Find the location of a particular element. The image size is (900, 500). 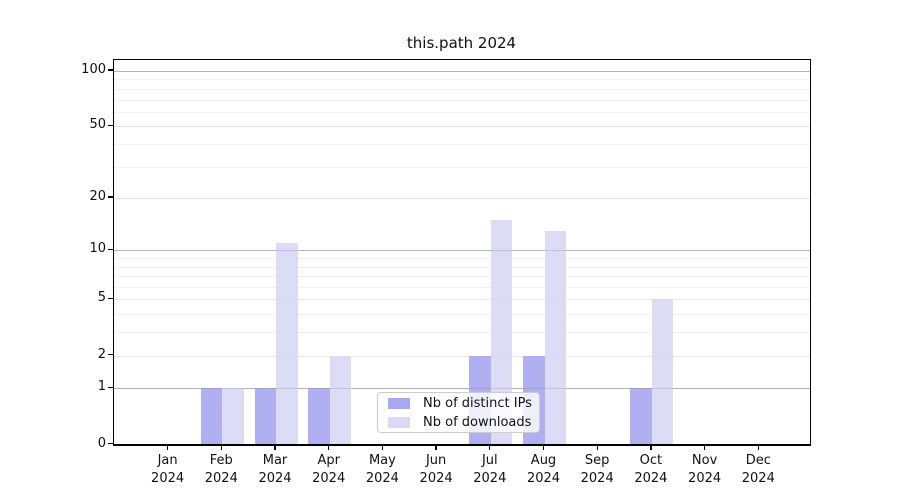

legend-label-distinct-ips: Nb of distinct IPs is located at coordinates (477, 403).